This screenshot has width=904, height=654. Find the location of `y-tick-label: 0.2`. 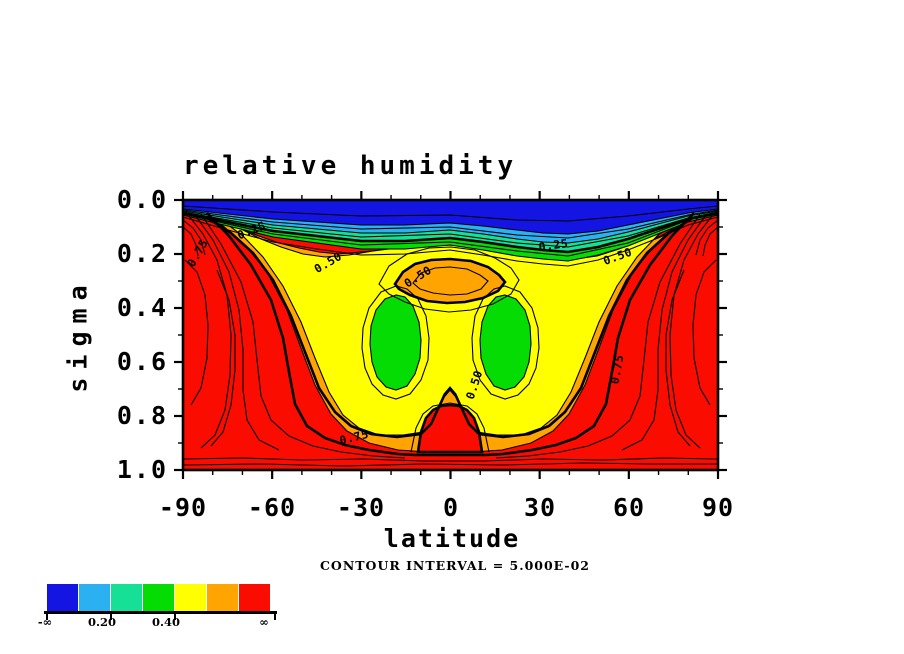

y-tick-label: 0.2 is located at coordinates (142, 253).